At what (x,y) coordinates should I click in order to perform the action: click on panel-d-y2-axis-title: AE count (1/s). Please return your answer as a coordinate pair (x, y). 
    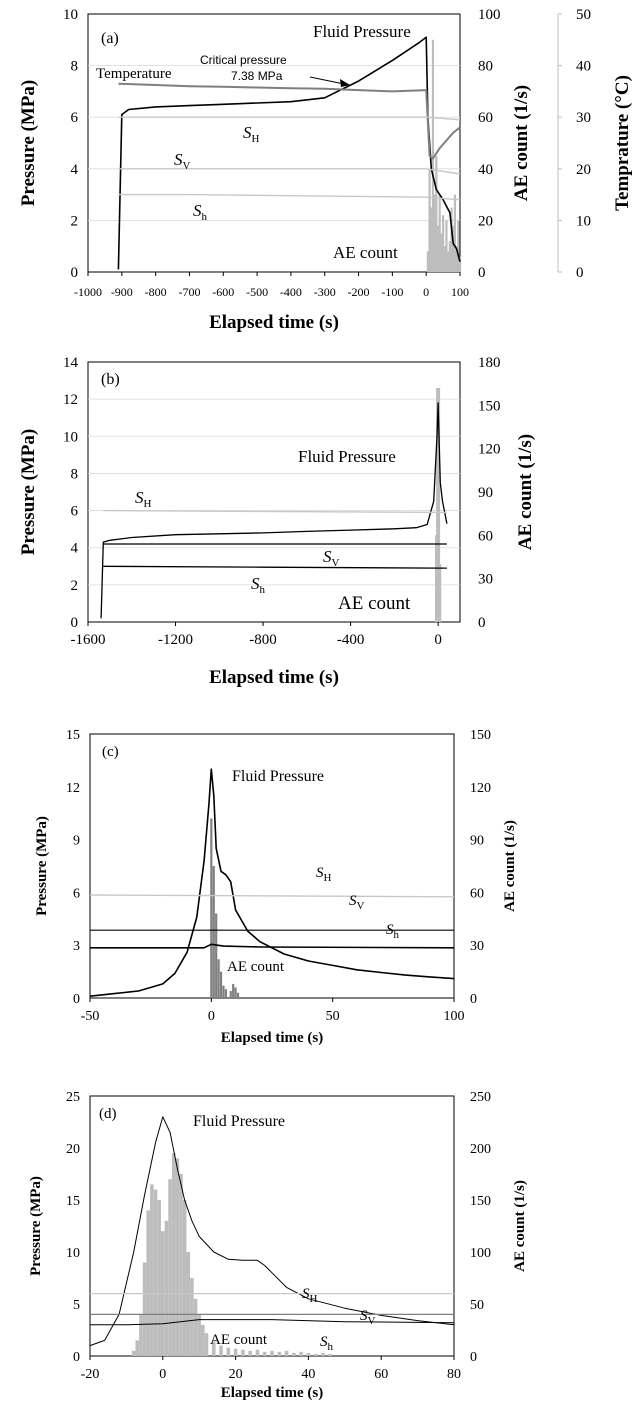
    Looking at the image, I should click on (520, 1226).